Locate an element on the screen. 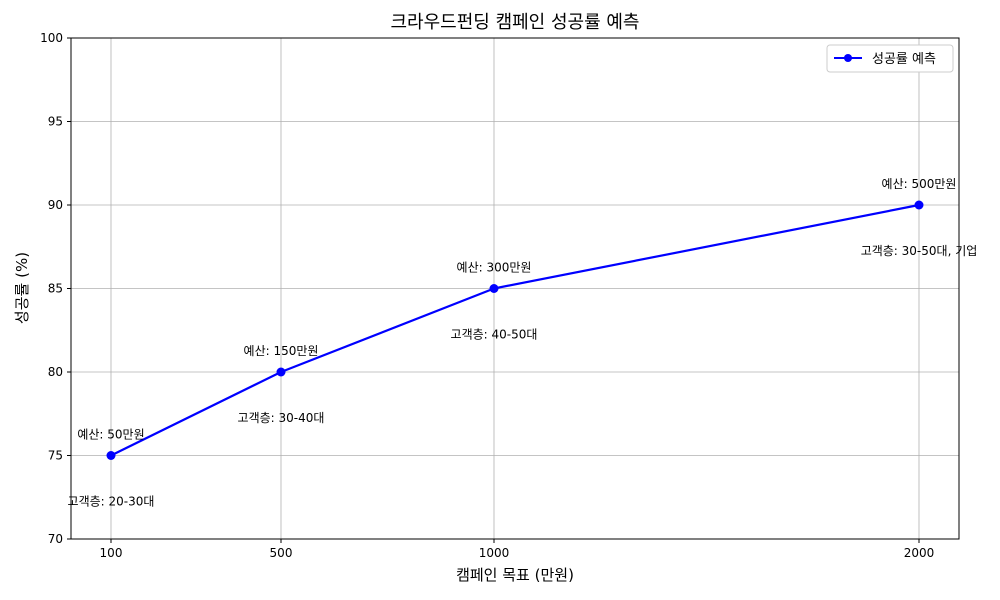 The image size is (1000, 600). chart-title: 크라우드펀딩 캠페인 성공률 예측 is located at coordinates (514, 22).